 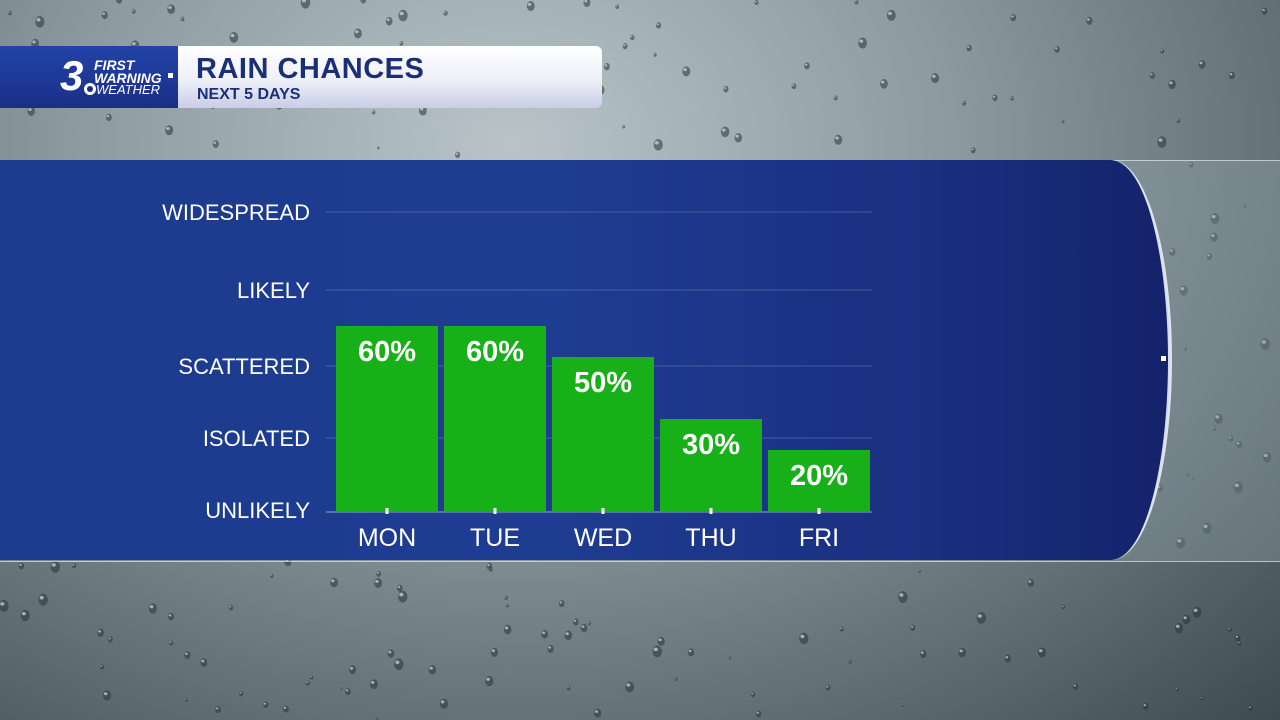 What do you see at coordinates (495, 352) in the screenshot?
I see `data-label: 60%` at bounding box center [495, 352].